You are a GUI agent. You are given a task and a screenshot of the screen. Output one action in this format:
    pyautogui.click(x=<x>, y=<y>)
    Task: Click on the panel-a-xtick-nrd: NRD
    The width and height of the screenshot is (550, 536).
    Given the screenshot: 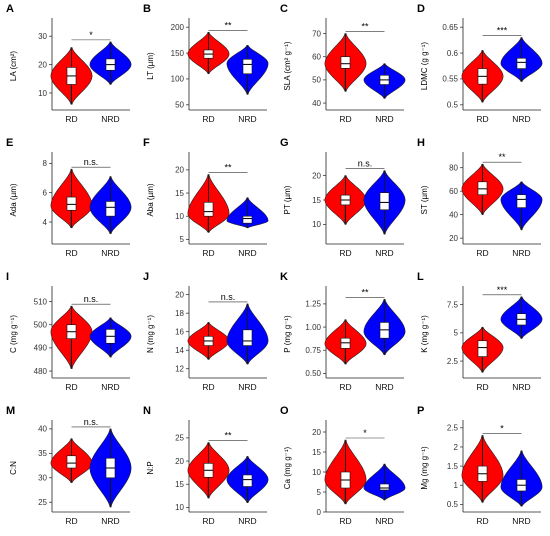 What is the action you would take?
    pyautogui.click(x=110, y=119)
    